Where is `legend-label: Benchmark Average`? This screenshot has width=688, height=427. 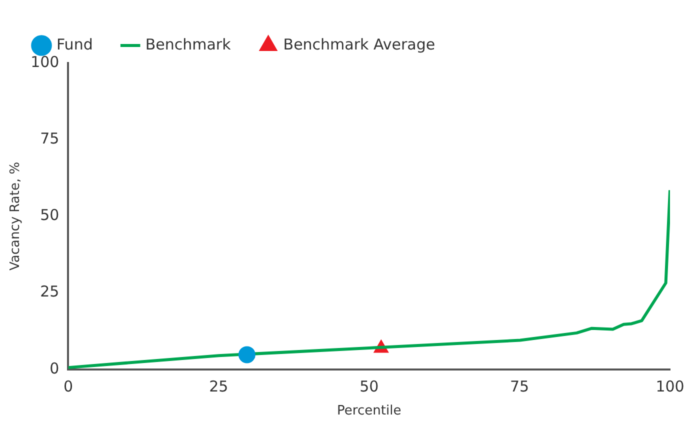 legend-label: Benchmark Average is located at coordinates (359, 44).